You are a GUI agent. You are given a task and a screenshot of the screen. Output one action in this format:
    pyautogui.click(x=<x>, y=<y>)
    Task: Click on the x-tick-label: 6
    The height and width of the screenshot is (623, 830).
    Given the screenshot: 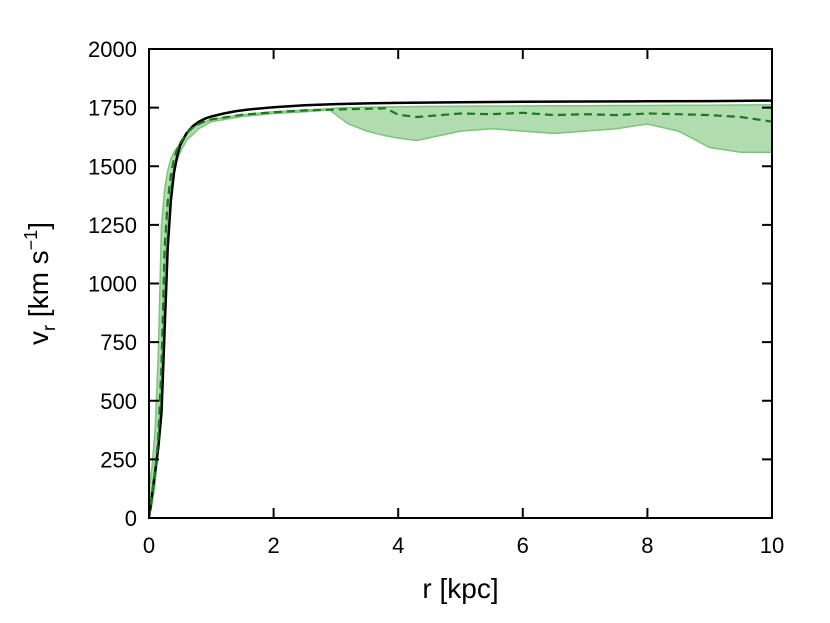 What is the action you would take?
    pyautogui.click(x=523, y=545)
    